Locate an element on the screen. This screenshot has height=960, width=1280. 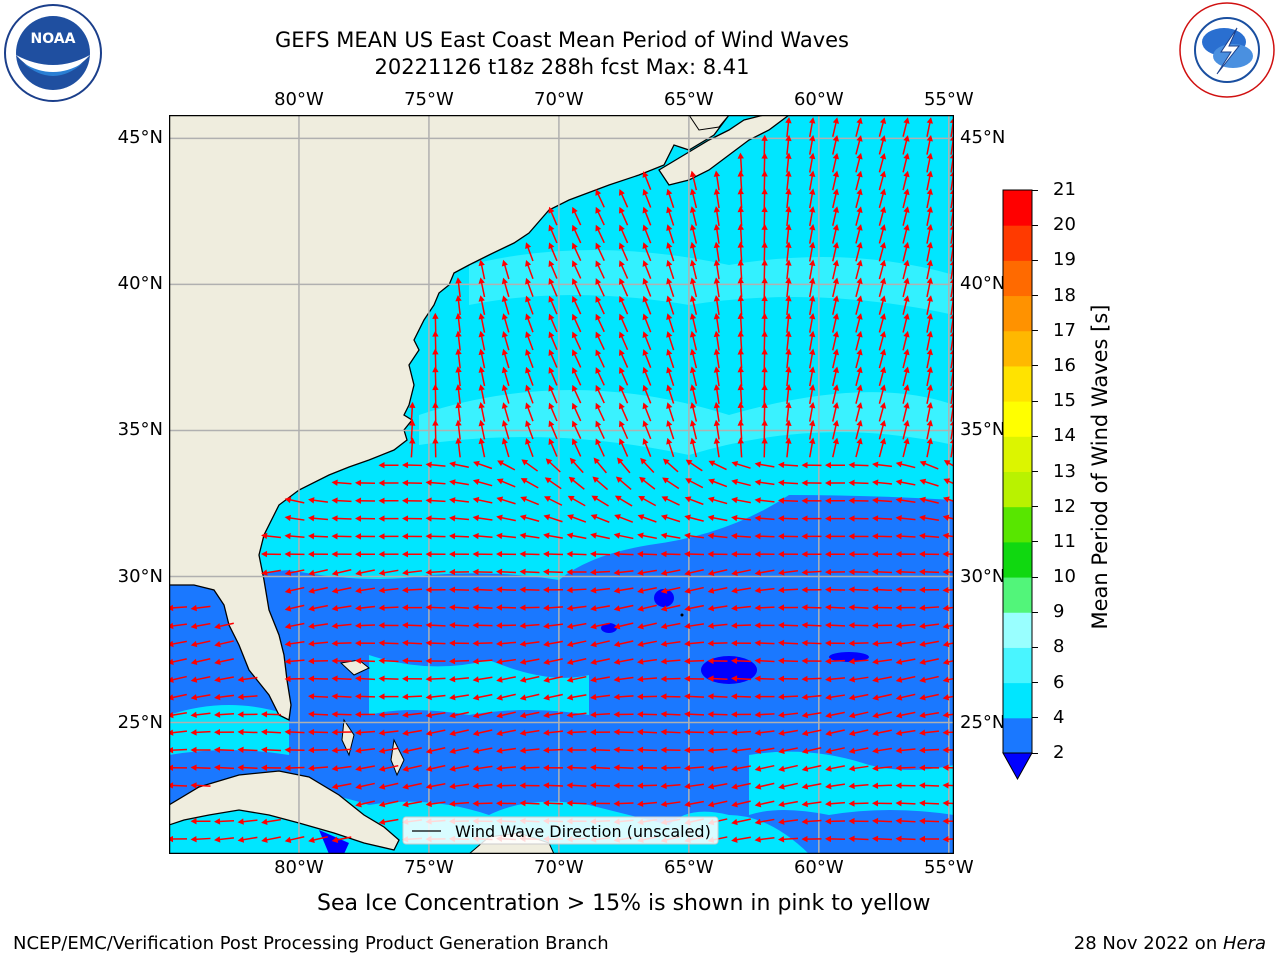
footer-date-text: 28 Nov 2022 on is located at coordinates (1148, 943).